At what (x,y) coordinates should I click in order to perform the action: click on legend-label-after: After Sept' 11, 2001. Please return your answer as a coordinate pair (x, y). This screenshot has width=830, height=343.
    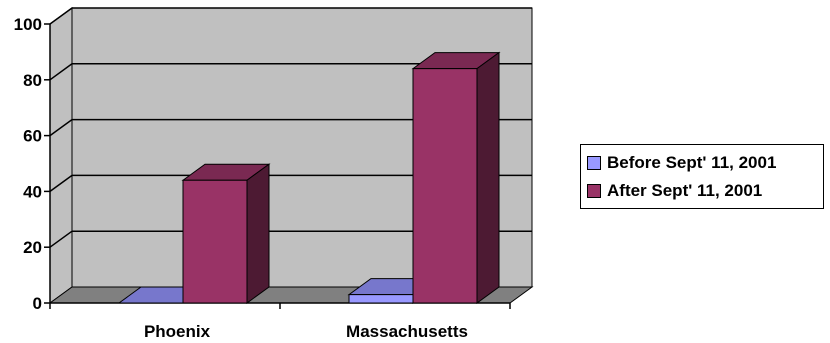
    Looking at the image, I should click on (685, 190).